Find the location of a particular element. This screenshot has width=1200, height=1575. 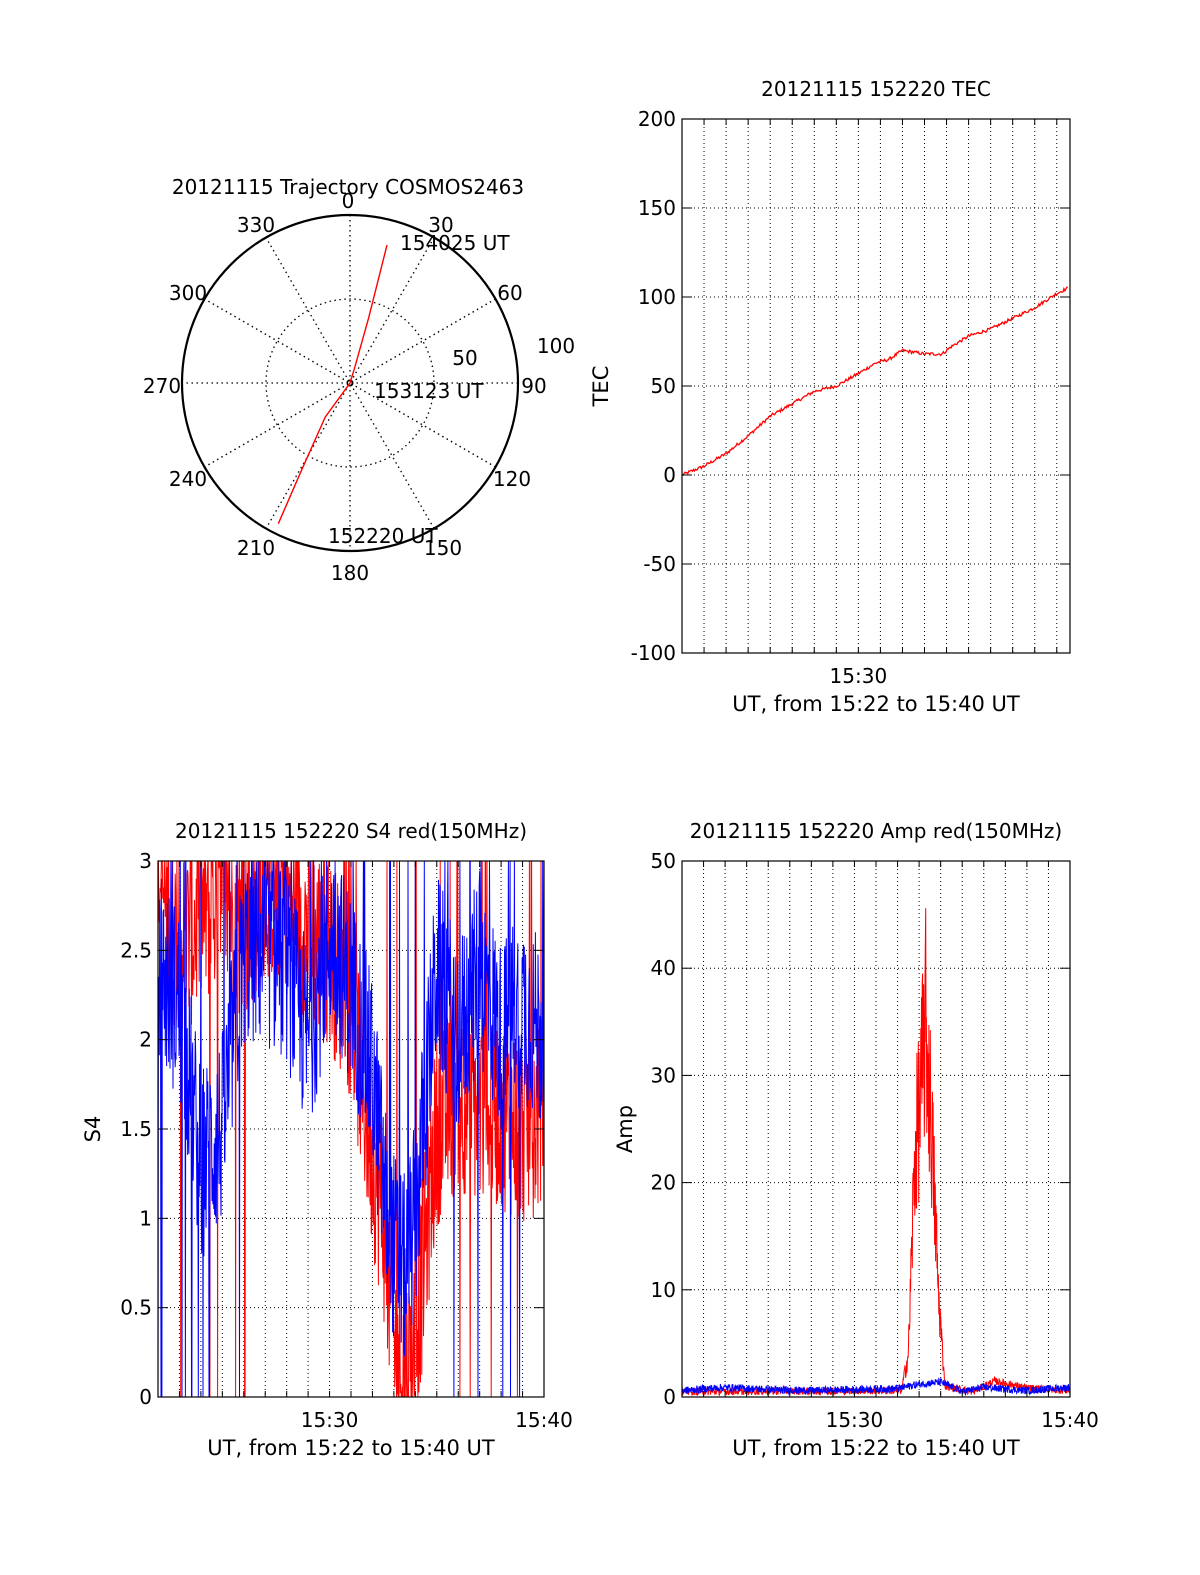

amp-y-axis-label: Amp is located at coordinates (625, 1129).